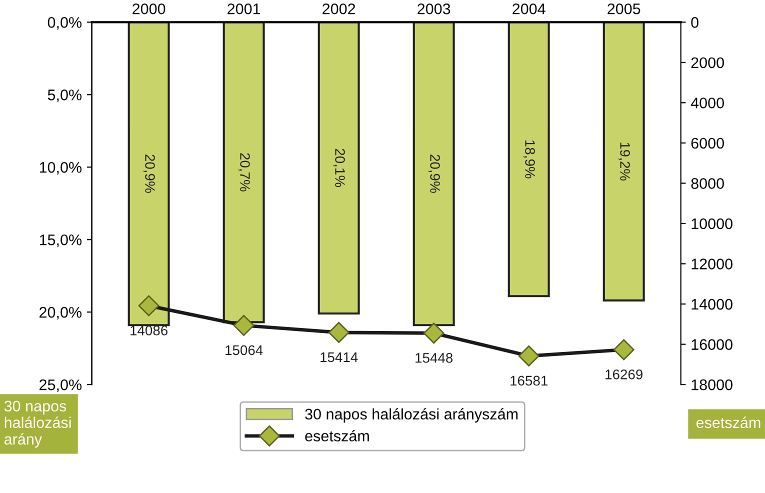 The image size is (765, 493). I want to click on data-label: 16269, so click(624, 375).